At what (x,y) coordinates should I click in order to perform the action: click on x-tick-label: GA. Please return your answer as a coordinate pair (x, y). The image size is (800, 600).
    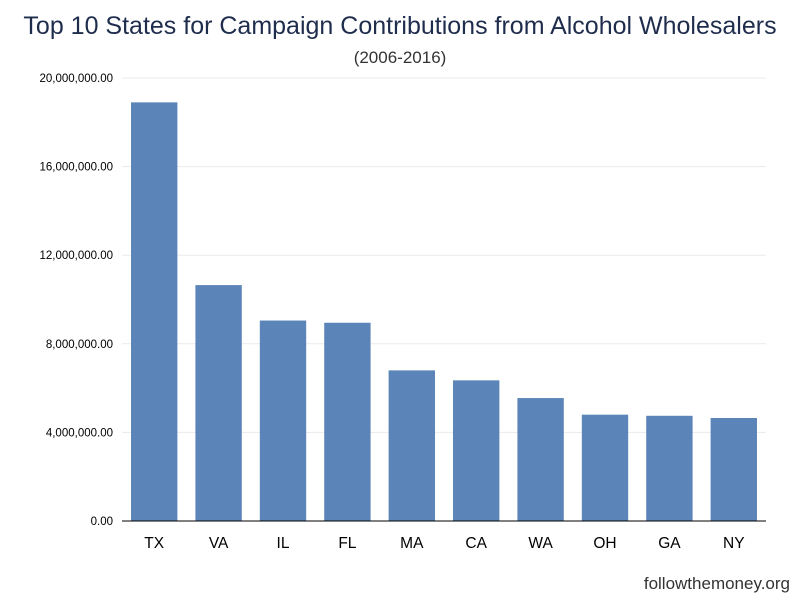
    Looking at the image, I should click on (669, 543).